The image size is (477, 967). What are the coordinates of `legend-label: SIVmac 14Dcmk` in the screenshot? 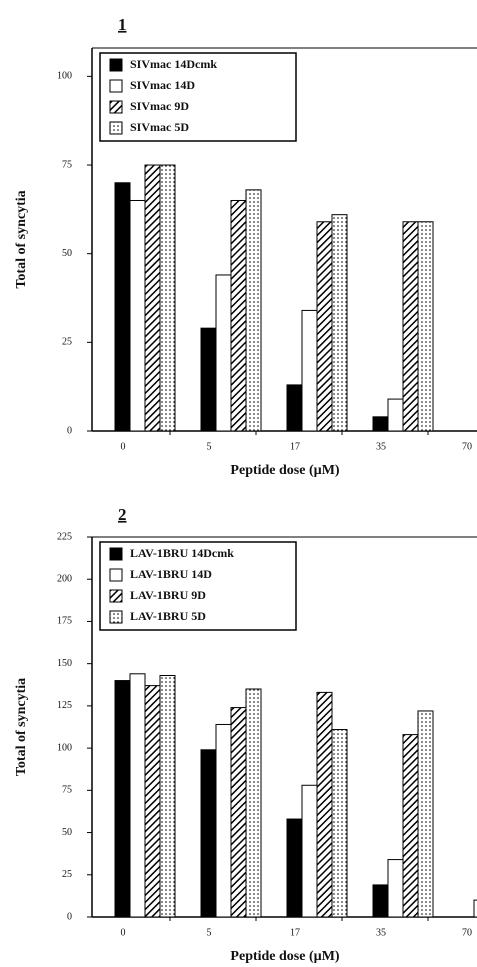 It's located at (173, 64).